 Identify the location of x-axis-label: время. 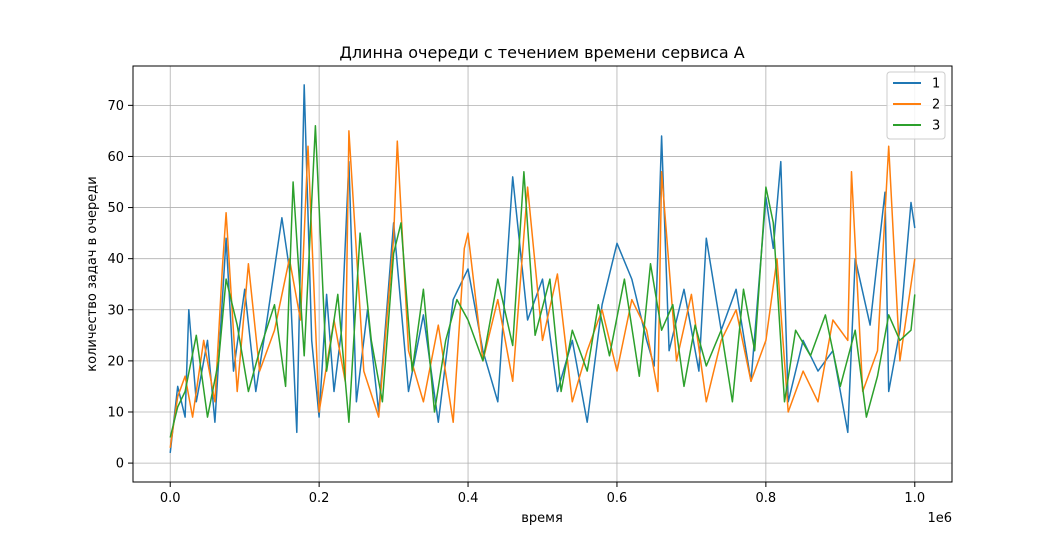
(542, 518).